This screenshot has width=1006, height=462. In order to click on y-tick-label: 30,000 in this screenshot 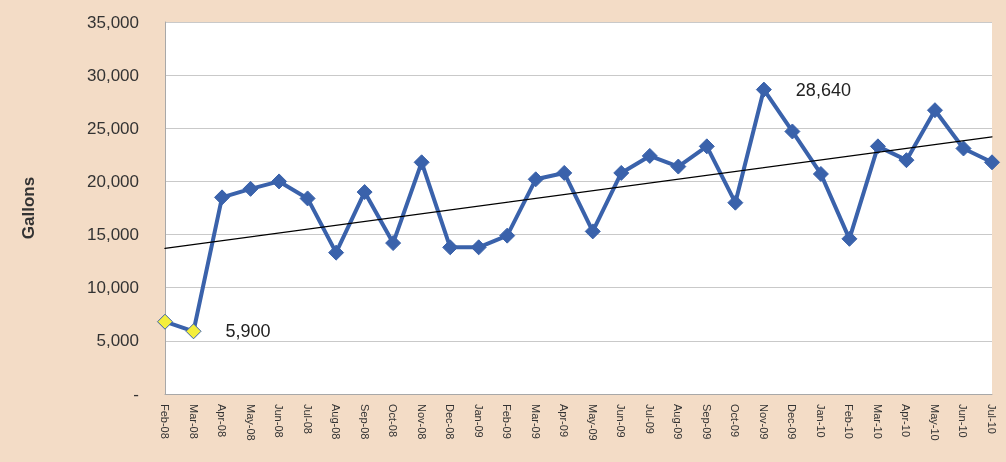, I will do `click(113, 75)`.